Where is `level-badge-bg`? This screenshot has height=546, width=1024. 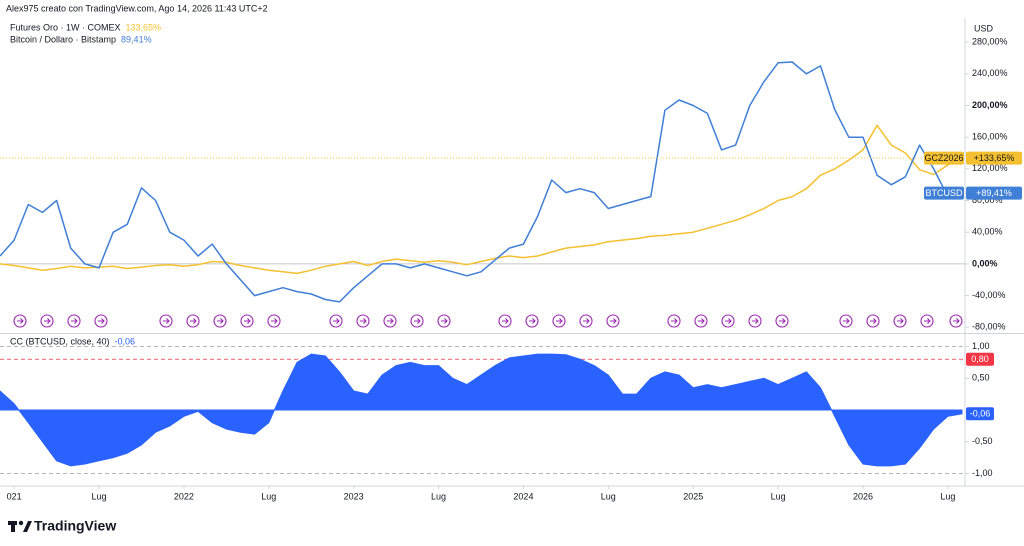
level-badge-bg is located at coordinates (980, 359).